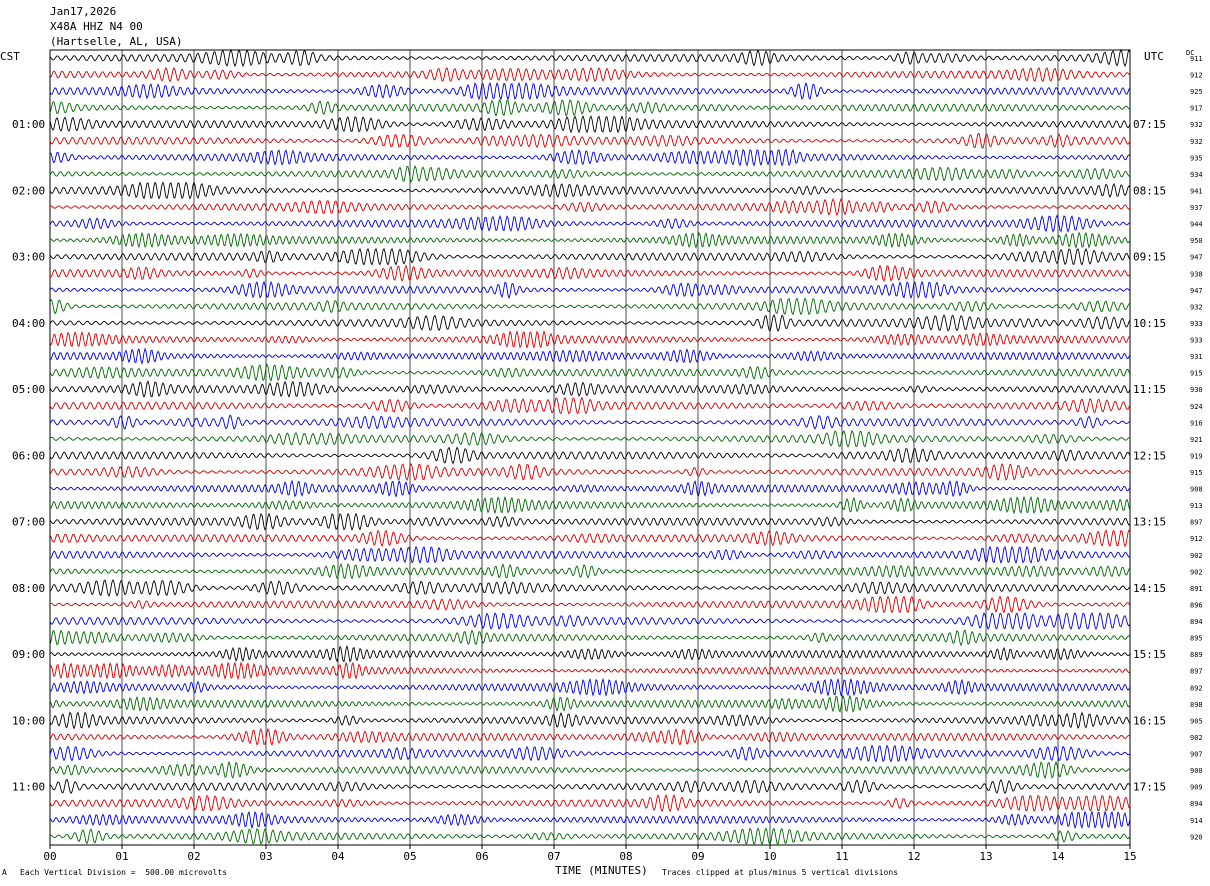  I want to click on right-hour-label: 08:15, so click(1149, 190).